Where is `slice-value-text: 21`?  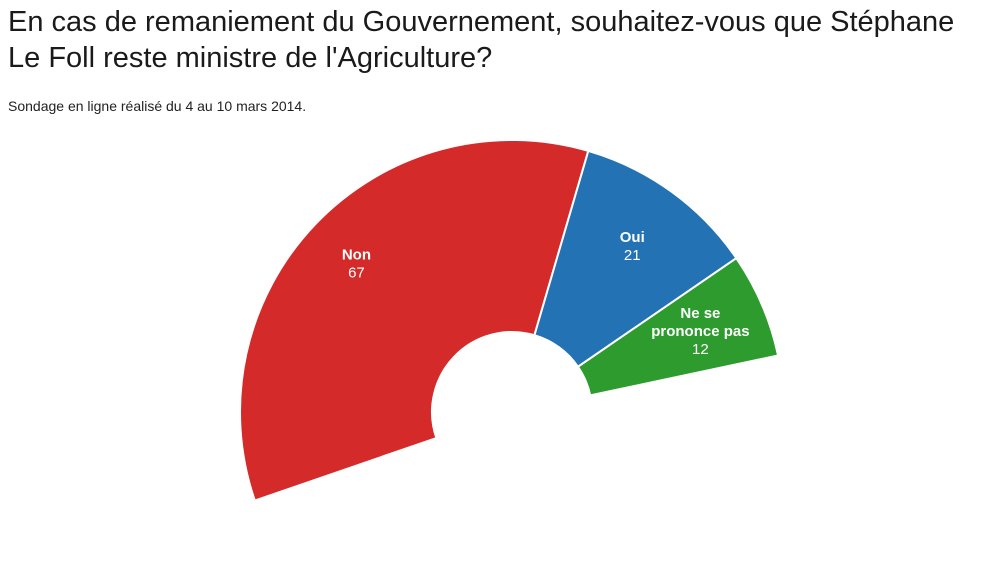
slice-value-text: 21 is located at coordinates (632, 255).